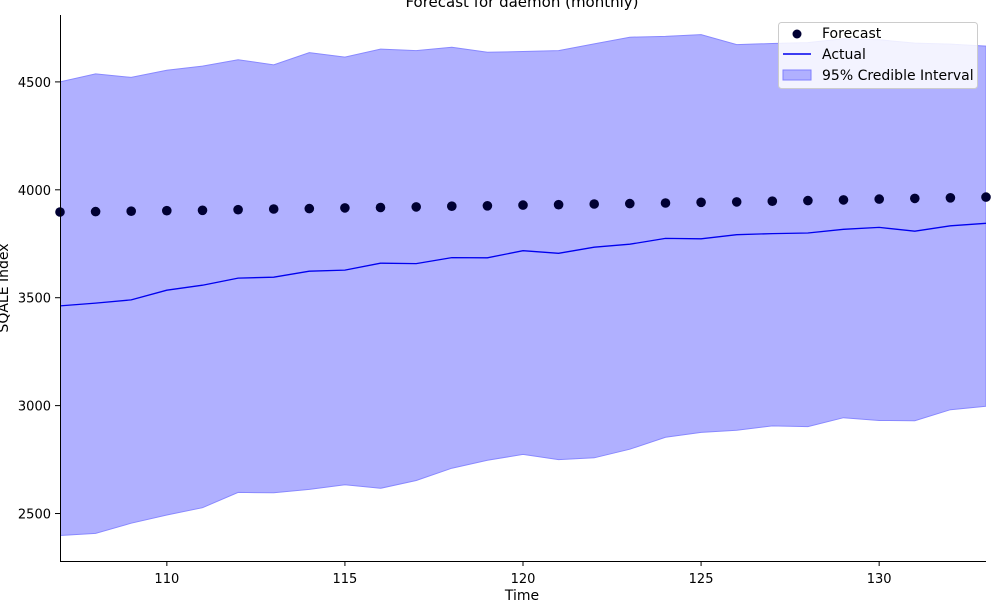 This screenshot has width=1000, height=600. What do you see at coordinates (166, 579) in the screenshot?
I see `x-tick-label: 110` at bounding box center [166, 579].